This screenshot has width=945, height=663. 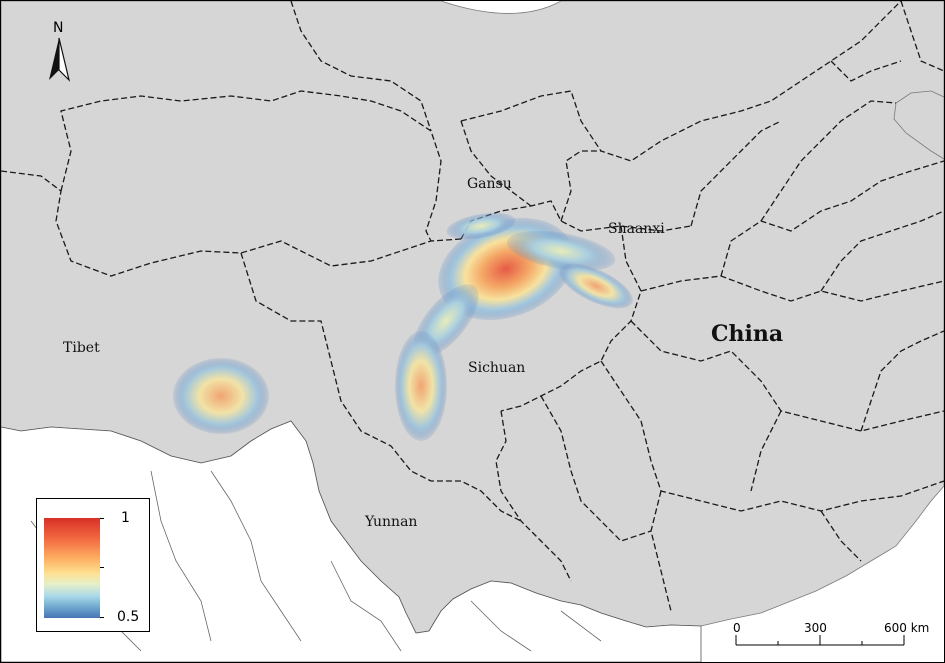 I want to click on north-arrow-label: N, so click(x=58, y=28).